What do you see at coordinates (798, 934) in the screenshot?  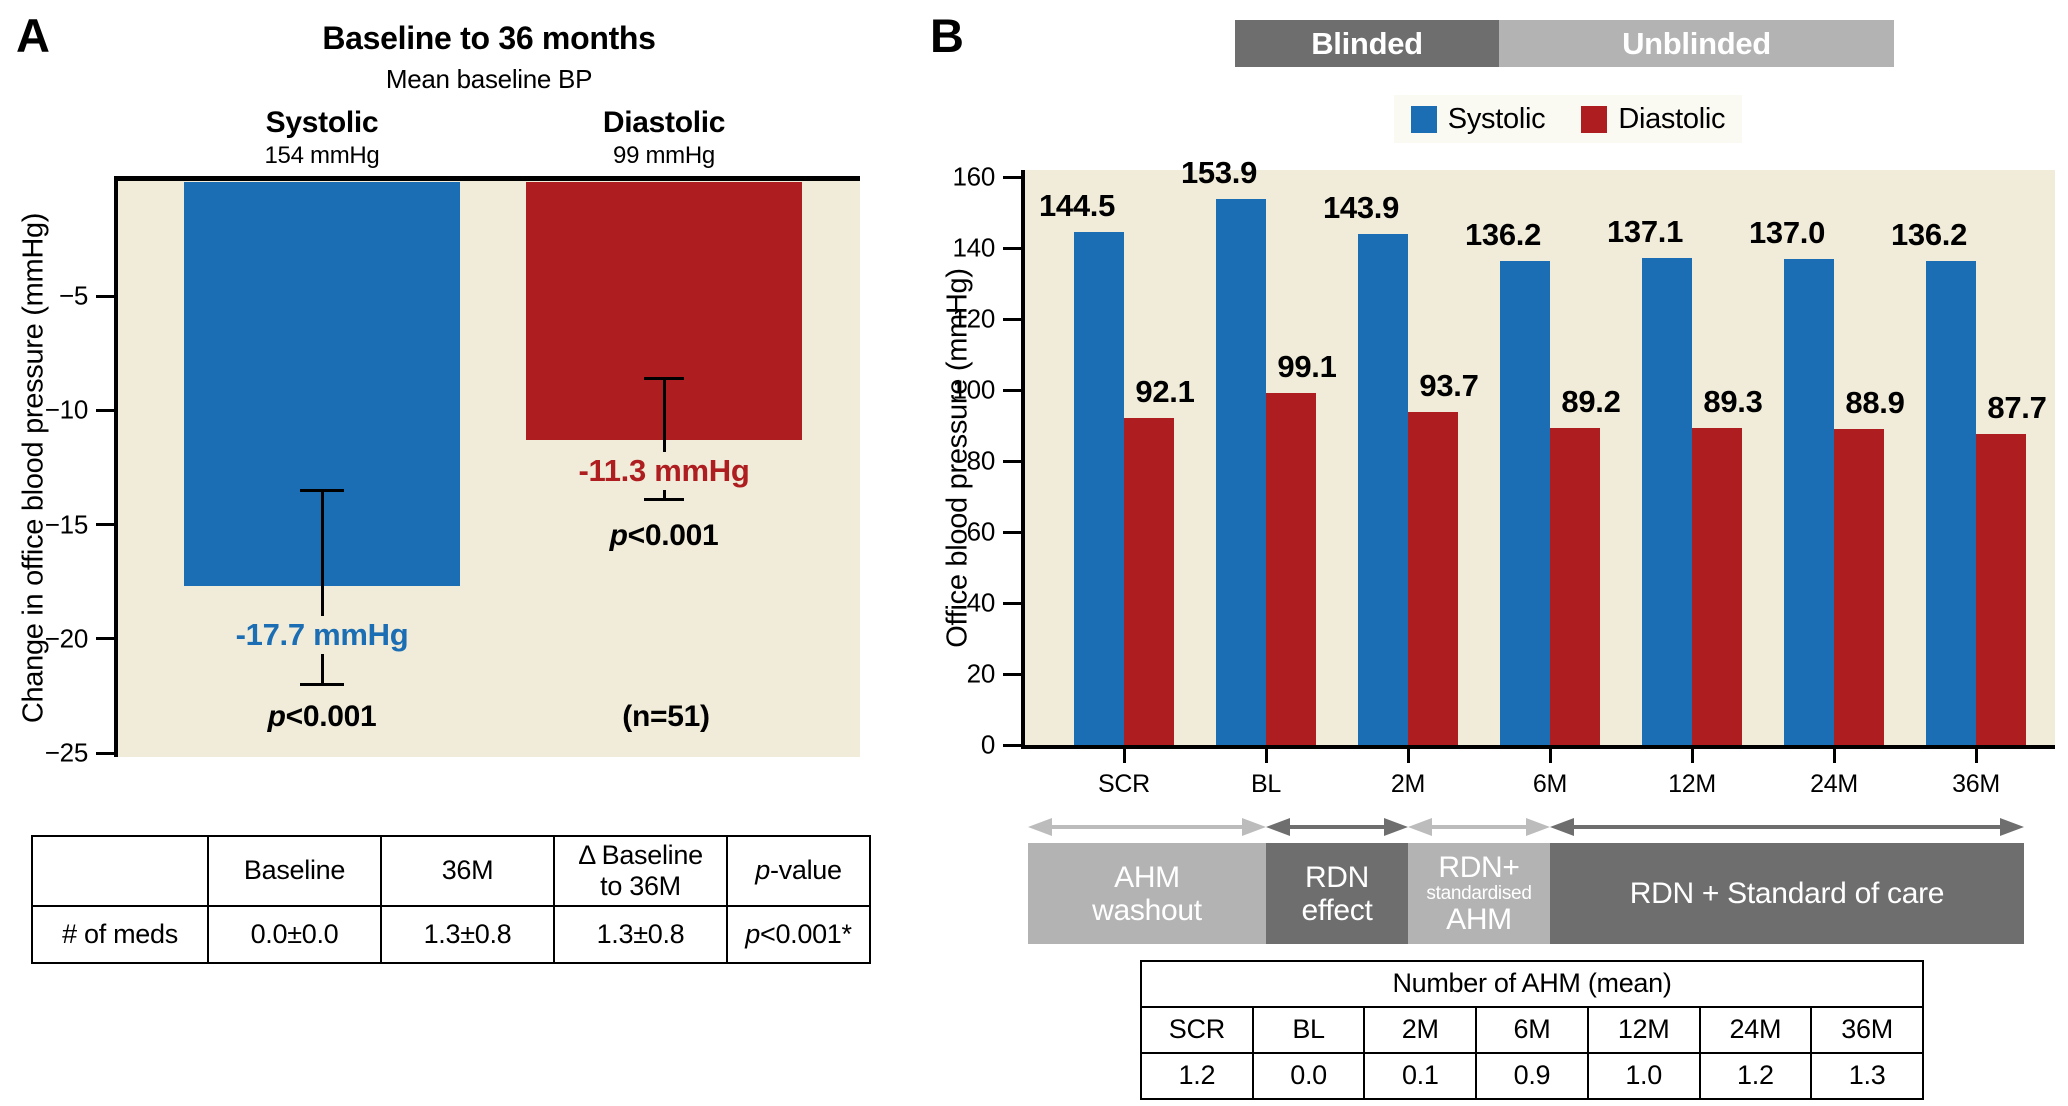 I see `table-cell-p-value: p<0.001*` at bounding box center [798, 934].